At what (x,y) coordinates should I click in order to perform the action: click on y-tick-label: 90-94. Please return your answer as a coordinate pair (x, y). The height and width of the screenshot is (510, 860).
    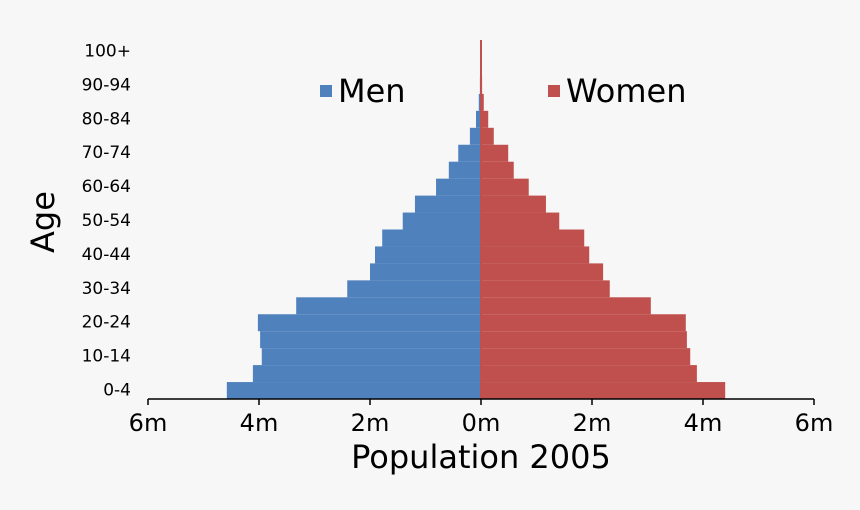
    Looking at the image, I should click on (106, 85).